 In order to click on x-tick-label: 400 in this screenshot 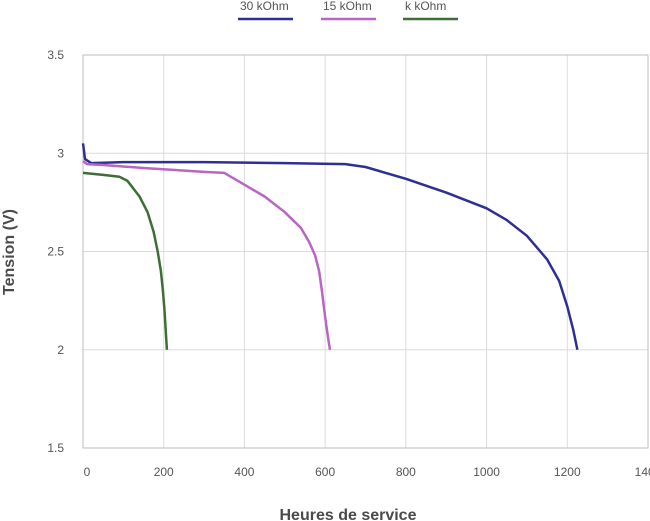, I will do `click(244, 472)`.